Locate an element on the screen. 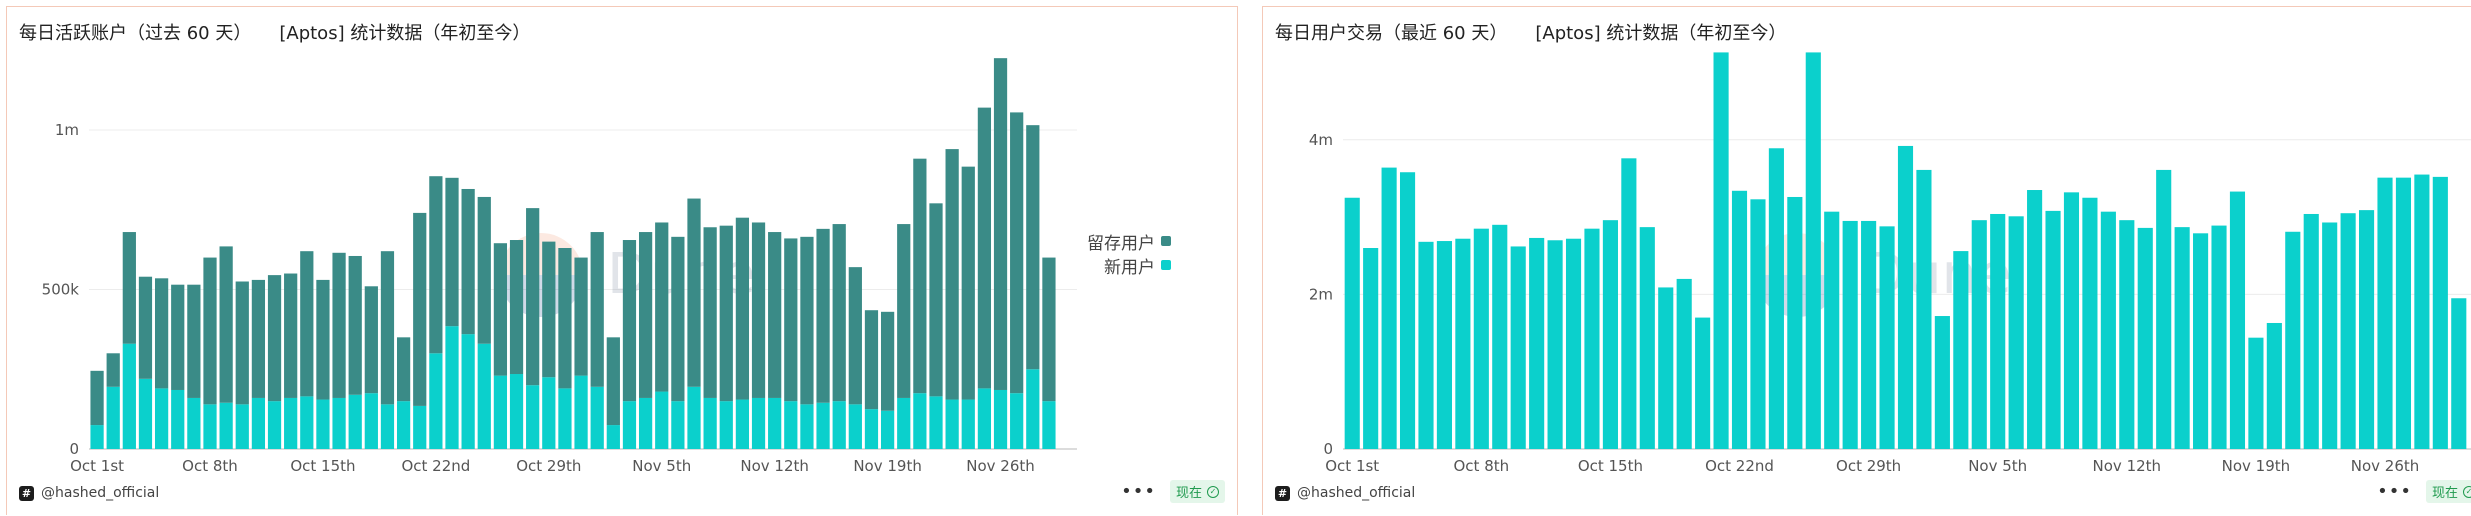 This screenshot has width=2471, height=516. legend-item: 新用户 is located at coordinates (1129, 265).